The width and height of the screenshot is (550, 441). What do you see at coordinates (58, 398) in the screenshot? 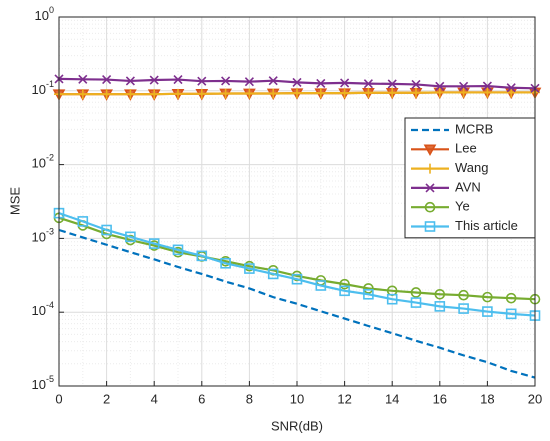
I see `x-tick-label: 0` at bounding box center [58, 398].